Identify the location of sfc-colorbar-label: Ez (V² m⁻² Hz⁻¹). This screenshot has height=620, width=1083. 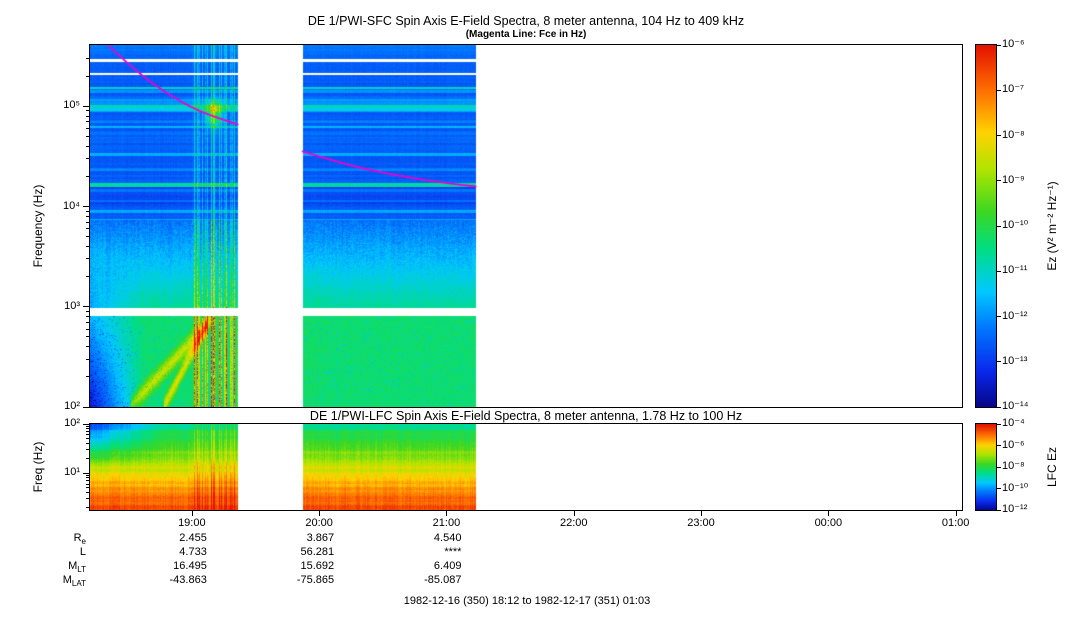
(1052, 226).